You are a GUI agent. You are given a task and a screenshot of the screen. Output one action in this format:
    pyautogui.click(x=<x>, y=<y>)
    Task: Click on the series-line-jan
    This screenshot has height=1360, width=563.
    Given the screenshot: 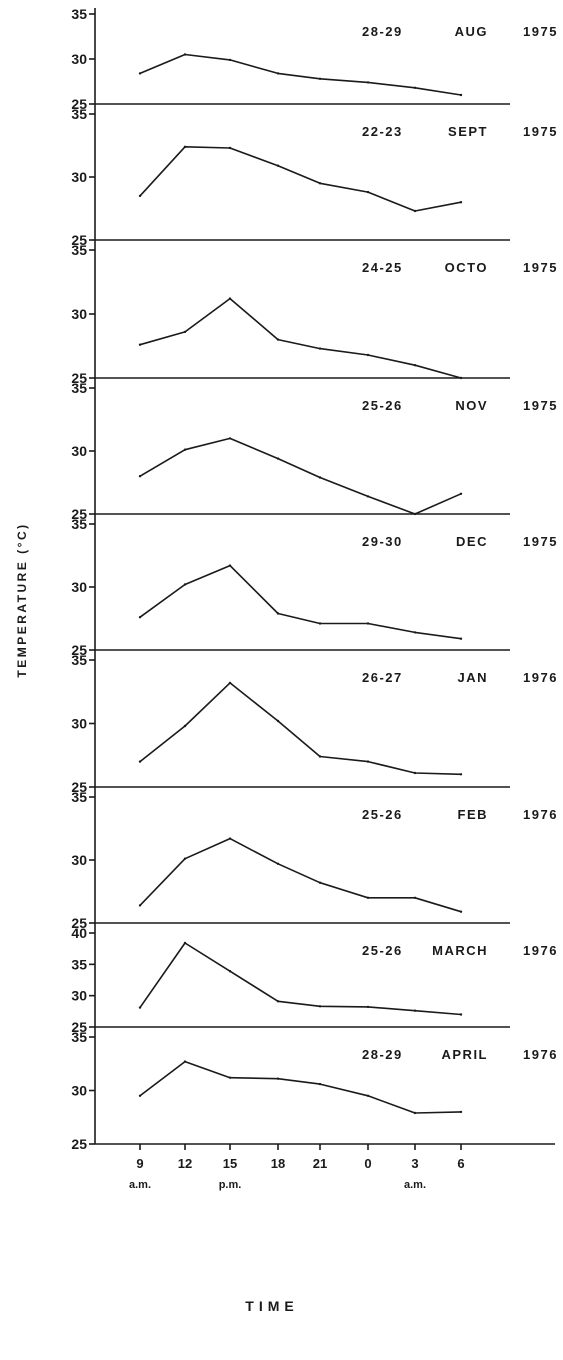 What is the action you would take?
    pyautogui.click(x=300, y=729)
    